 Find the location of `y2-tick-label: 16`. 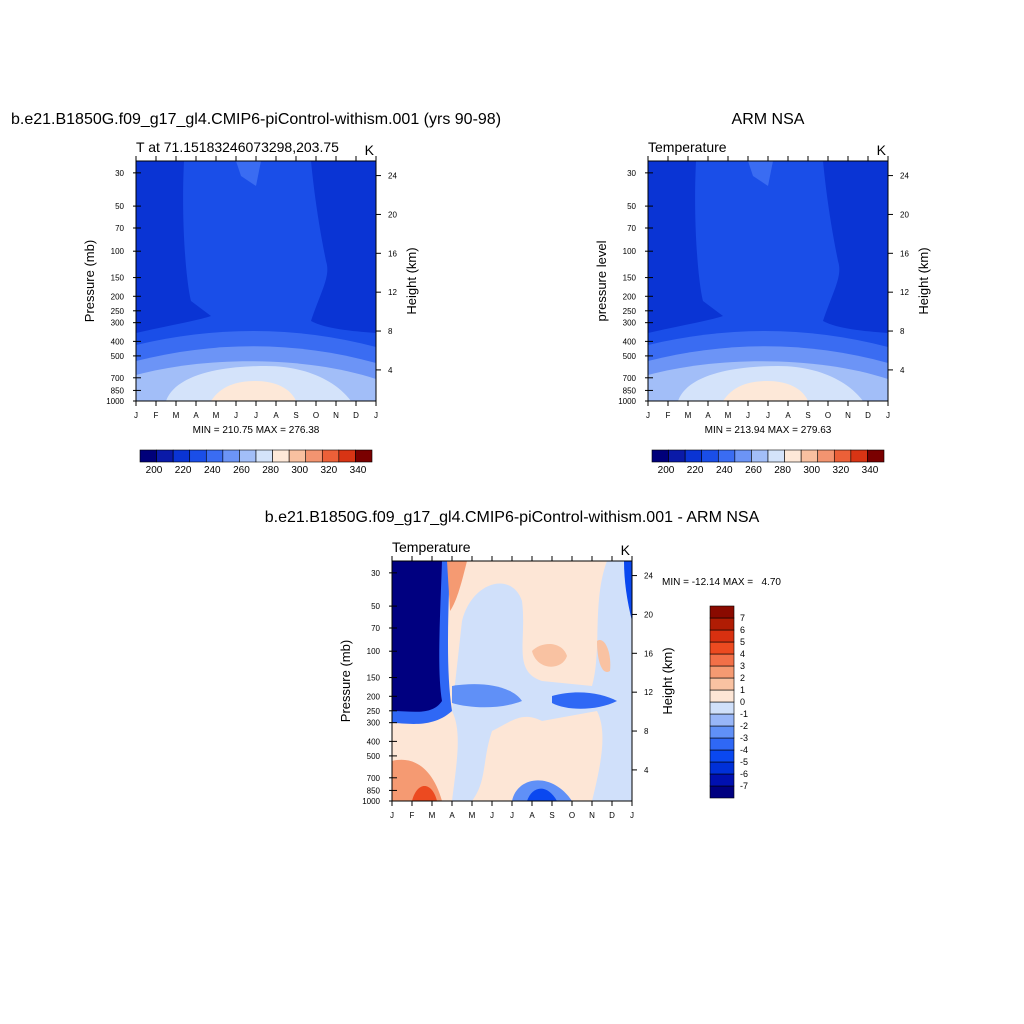

y2-tick-label: 16 is located at coordinates (392, 253).